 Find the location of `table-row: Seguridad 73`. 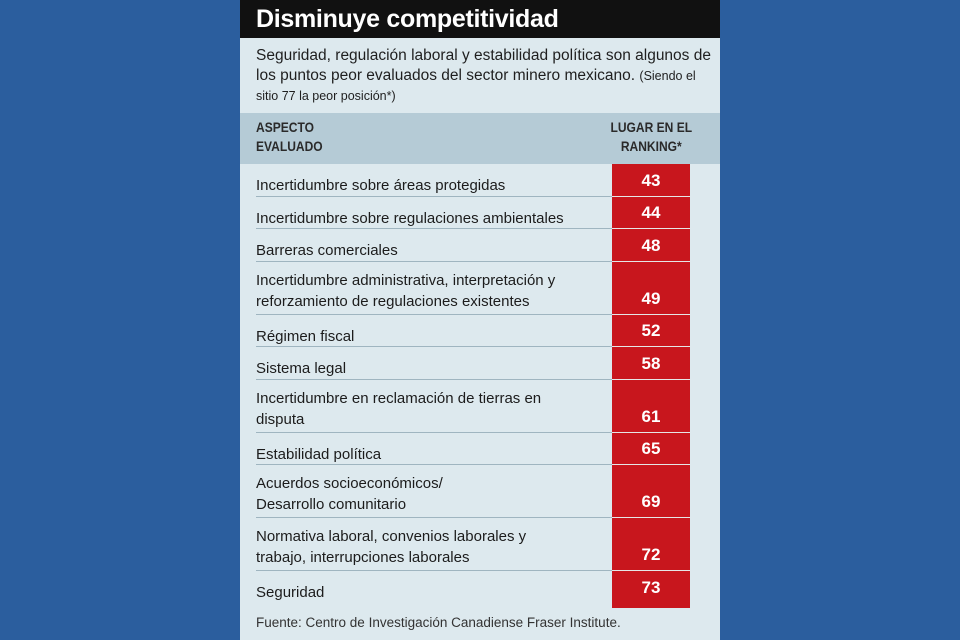

table-row: Seguridad 73 is located at coordinates (480, 587).